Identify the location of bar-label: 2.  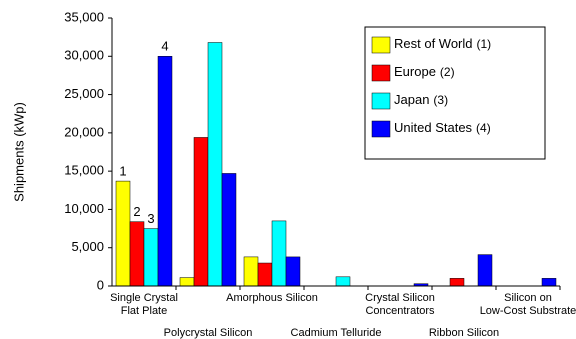
(136, 211).